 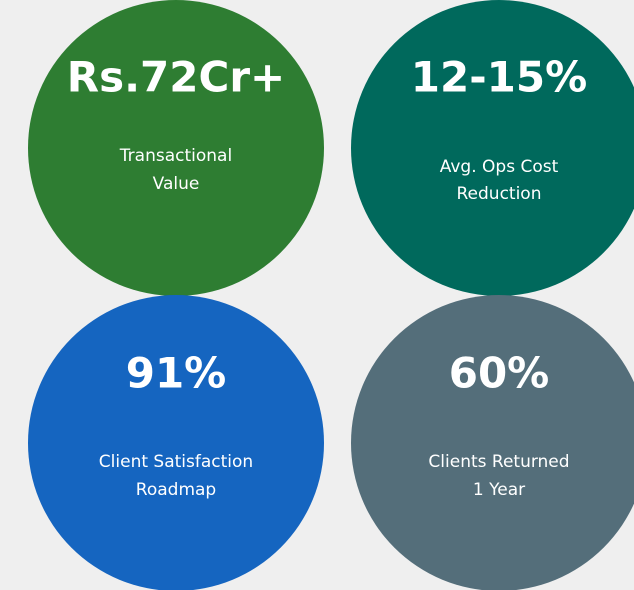 What do you see at coordinates (176, 184) in the screenshot?
I see `metric-label: Value` at bounding box center [176, 184].